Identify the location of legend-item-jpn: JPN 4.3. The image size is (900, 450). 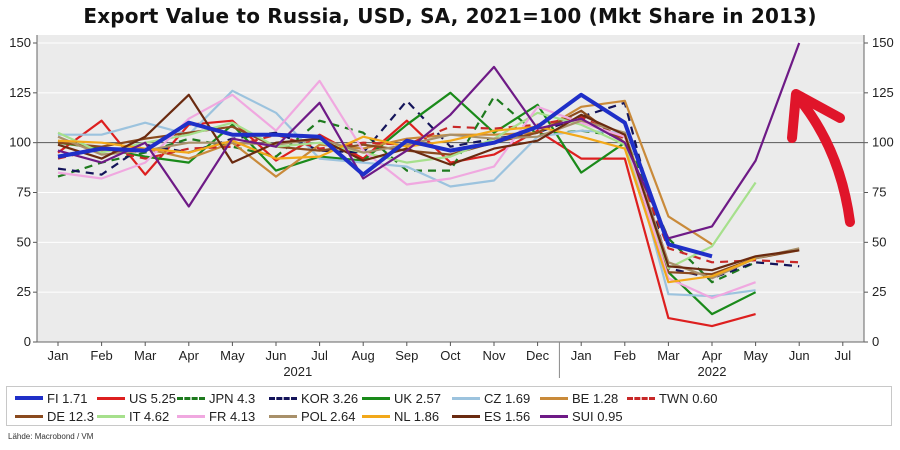
(216, 398).